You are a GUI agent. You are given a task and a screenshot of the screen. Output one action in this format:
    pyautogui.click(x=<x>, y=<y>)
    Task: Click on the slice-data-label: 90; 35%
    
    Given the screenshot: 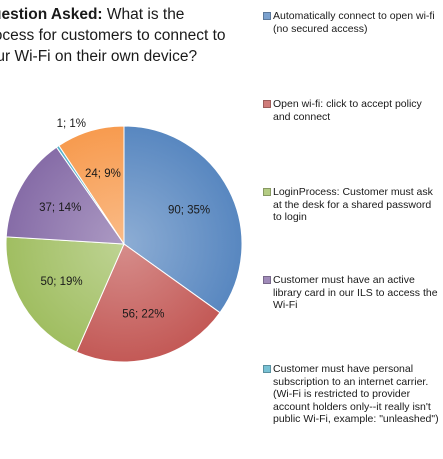 What is the action you would take?
    pyautogui.click(x=189, y=211)
    